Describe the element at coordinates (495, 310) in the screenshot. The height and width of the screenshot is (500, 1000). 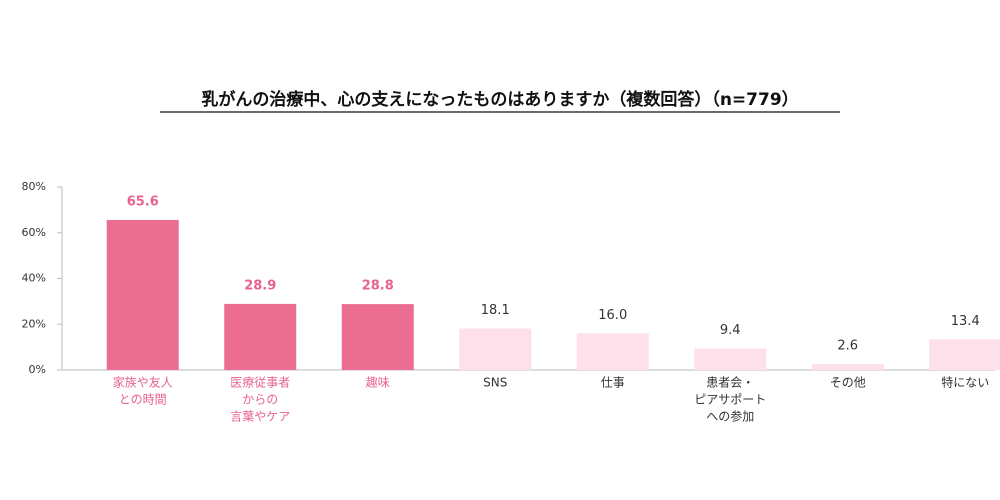
I see `value-label: 18.1` at that location.